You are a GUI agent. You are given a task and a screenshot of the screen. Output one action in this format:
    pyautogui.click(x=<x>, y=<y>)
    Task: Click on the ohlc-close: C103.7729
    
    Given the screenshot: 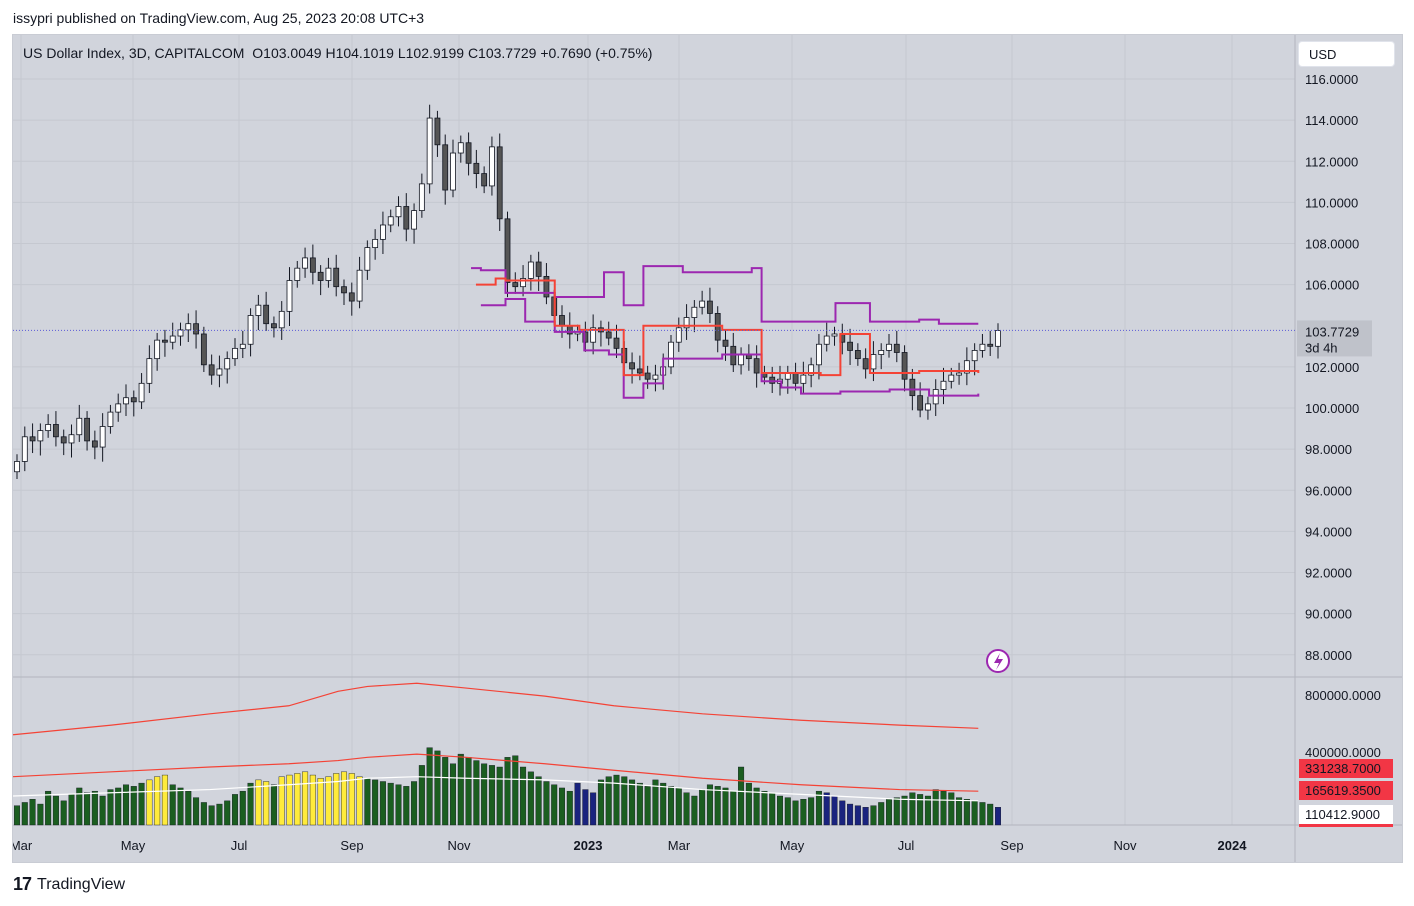 What is the action you would take?
    pyautogui.click(x=502, y=53)
    